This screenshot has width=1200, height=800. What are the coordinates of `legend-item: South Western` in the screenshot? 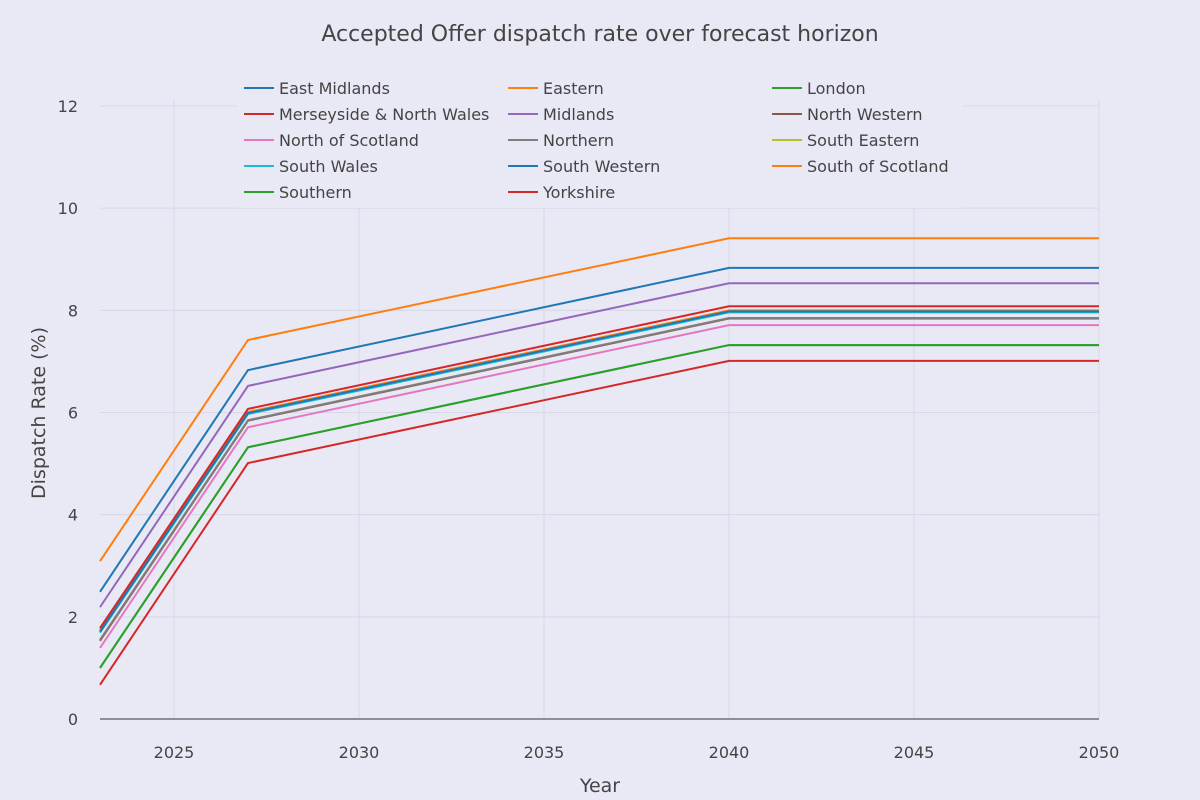 It's located at (584, 166).